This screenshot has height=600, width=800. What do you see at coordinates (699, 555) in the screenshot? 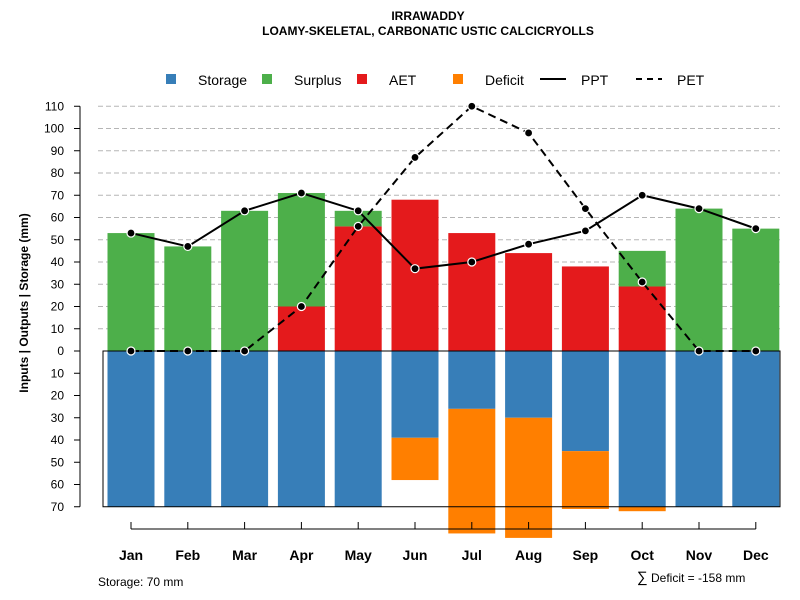
I see `x-tick-label-nov: Nov` at bounding box center [699, 555].